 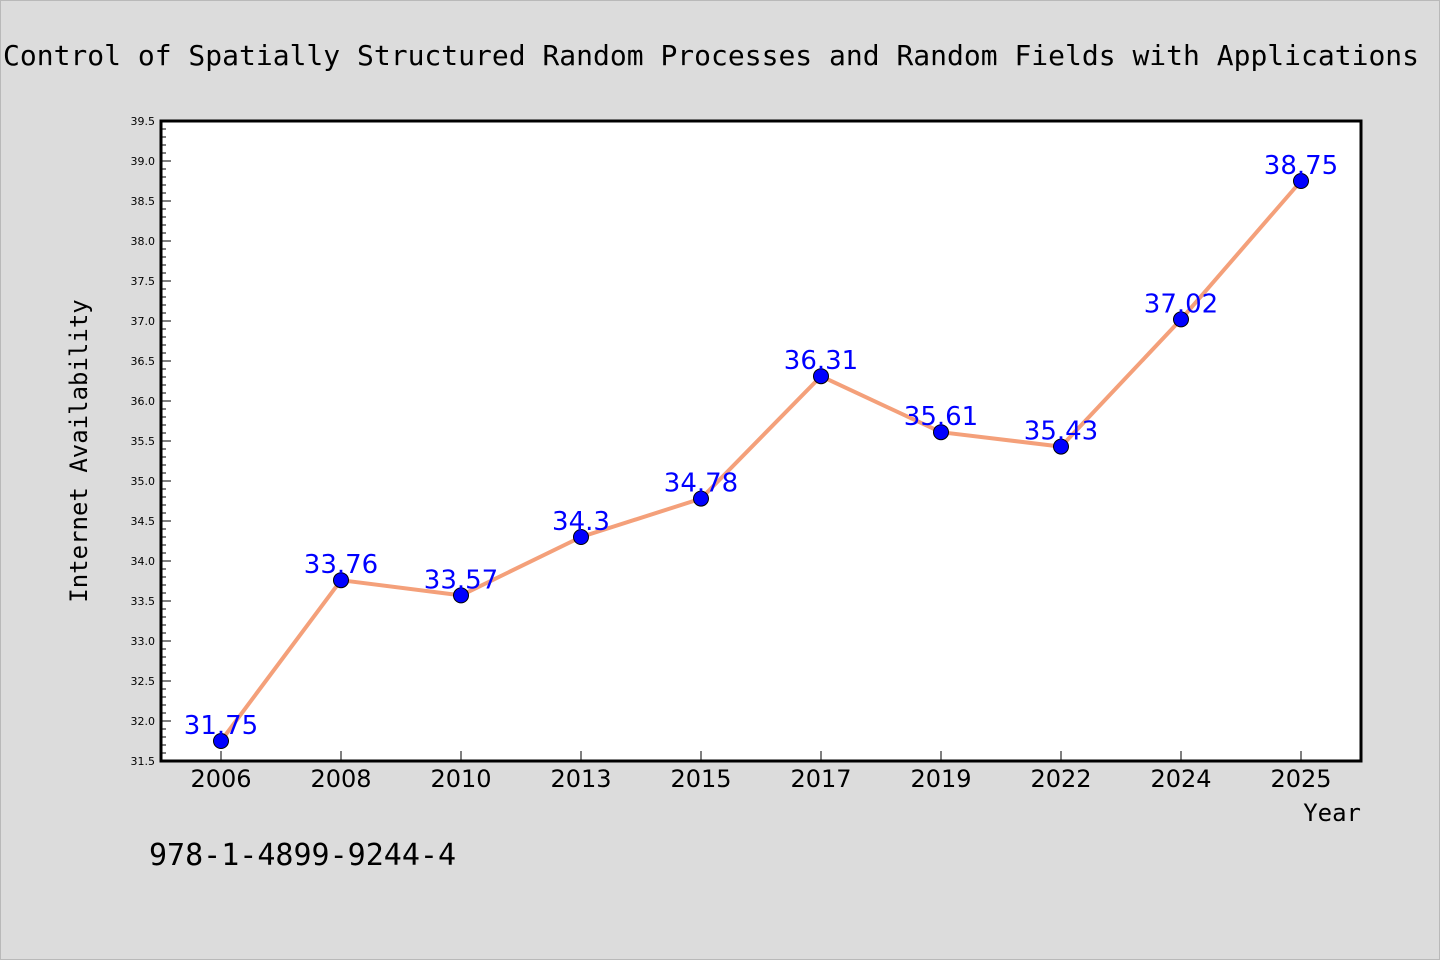 I want to click on data-label: 35.43, so click(x=1061, y=432).